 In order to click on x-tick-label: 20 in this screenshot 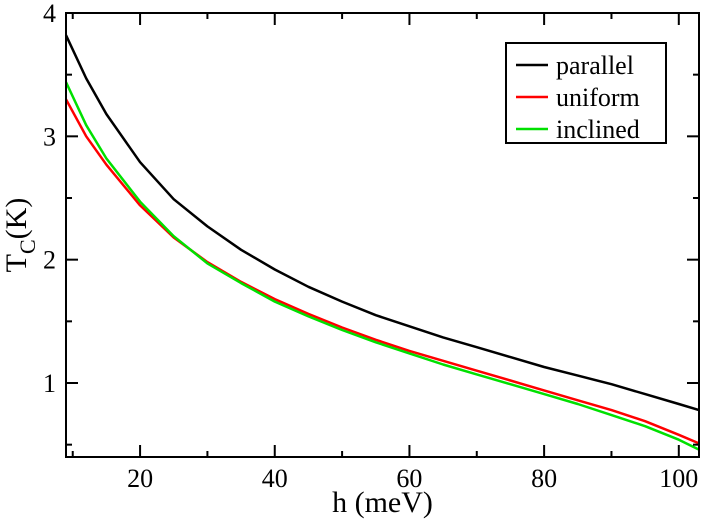, I will do `click(140, 478)`.